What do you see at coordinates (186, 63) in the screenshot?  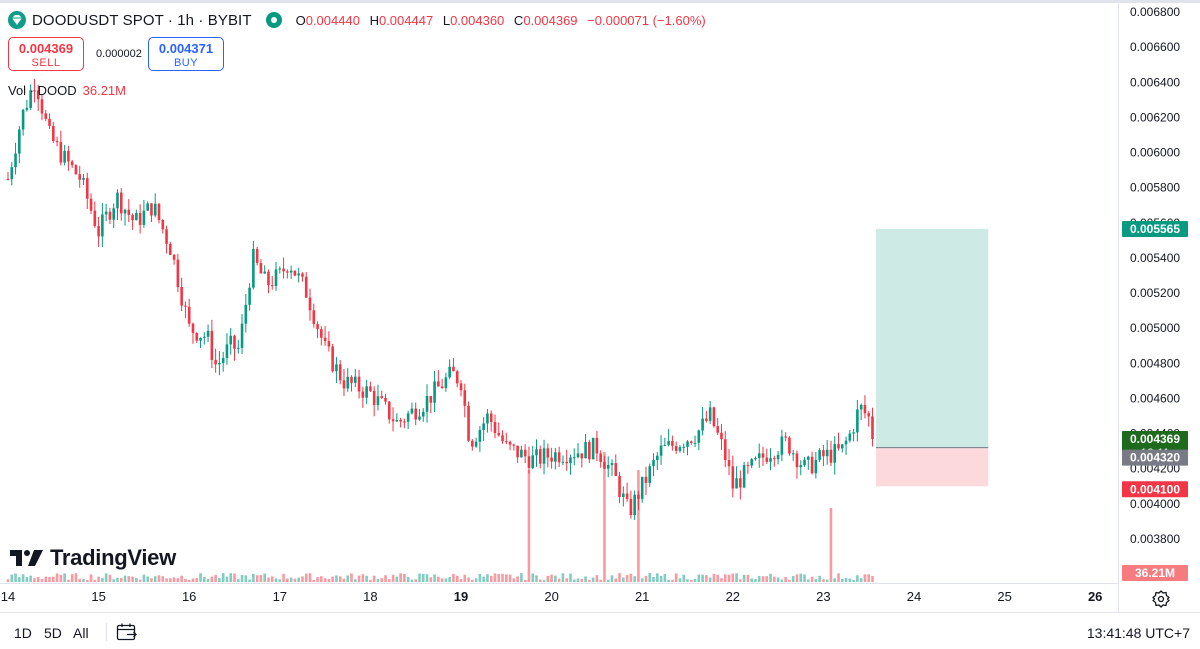 I see `buy-label: BUY` at bounding box center [186, 63].